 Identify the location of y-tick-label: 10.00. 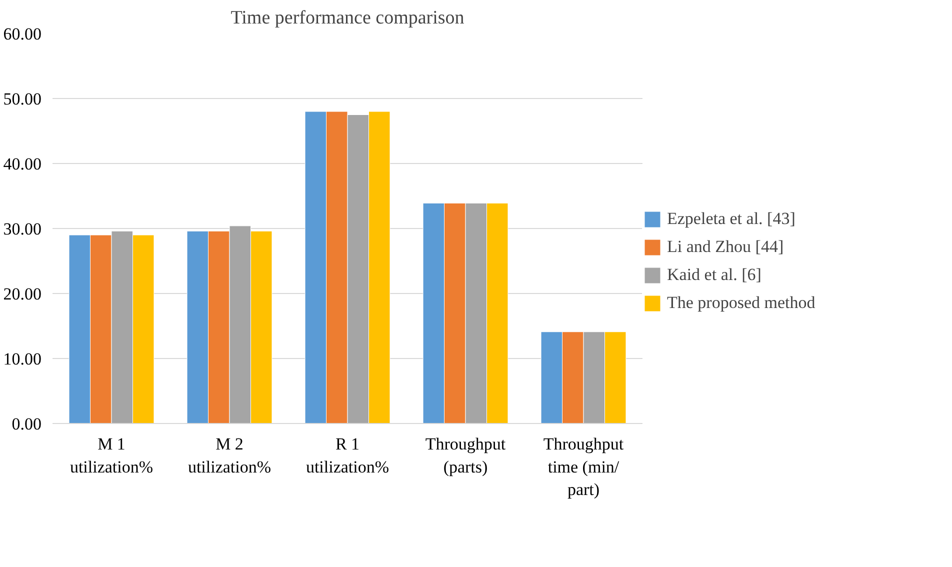
(22, 359).